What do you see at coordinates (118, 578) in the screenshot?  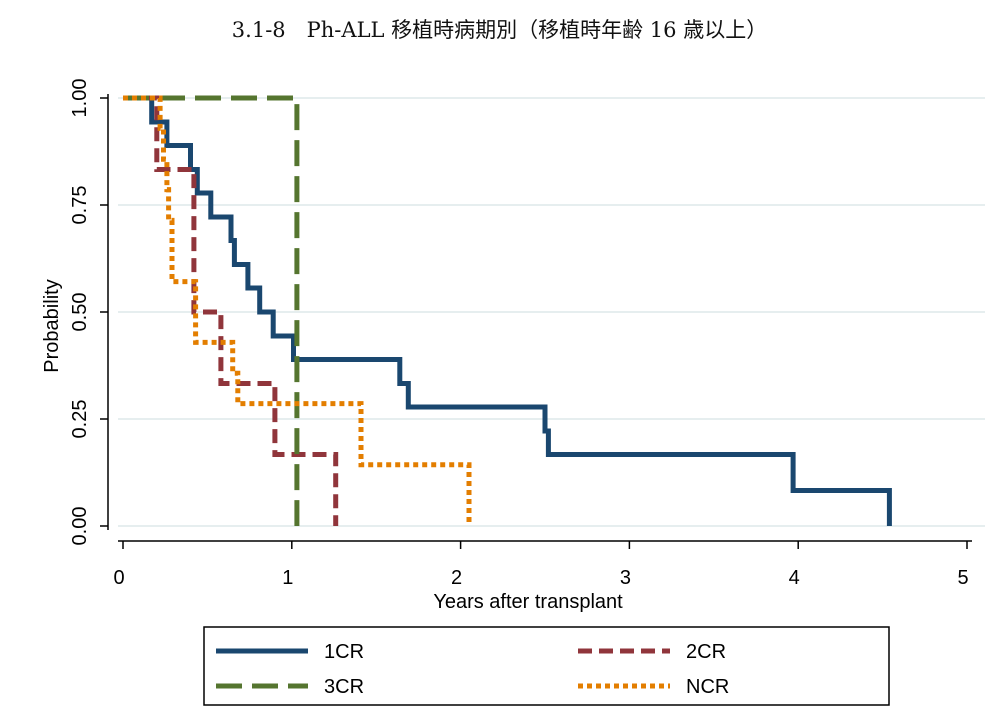 I see `x-tick-label: 0` at bounding box center [118, 578].